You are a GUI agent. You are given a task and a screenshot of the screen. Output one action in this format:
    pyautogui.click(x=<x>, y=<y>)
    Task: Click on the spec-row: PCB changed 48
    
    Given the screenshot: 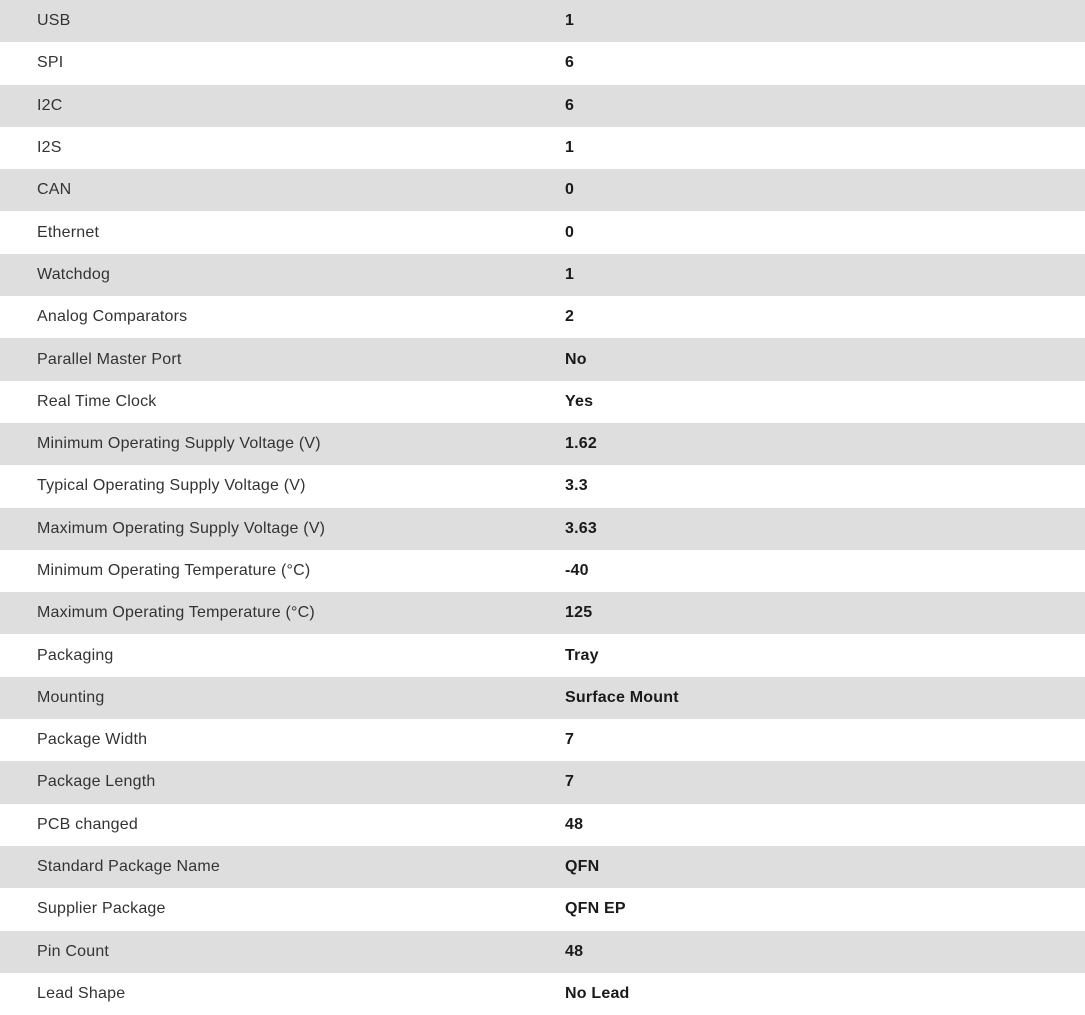 What is the action you would take?
    pyautogui.click(x=542, y=824)
    